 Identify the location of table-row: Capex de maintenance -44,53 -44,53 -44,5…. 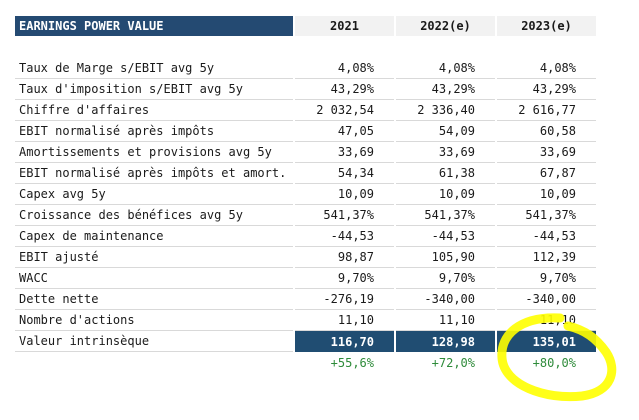
(306, 236).